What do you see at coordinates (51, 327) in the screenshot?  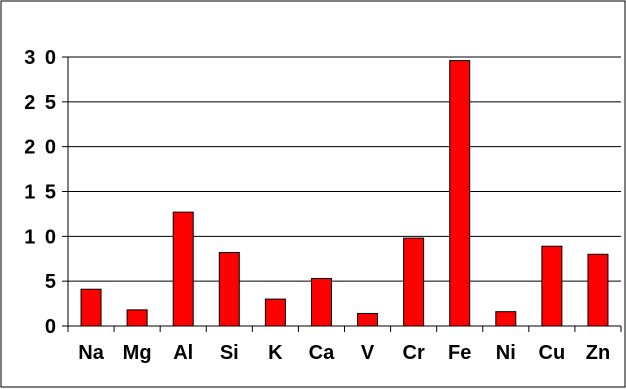 I see `y-tick-label: 0` at bounding box center [51, 327].